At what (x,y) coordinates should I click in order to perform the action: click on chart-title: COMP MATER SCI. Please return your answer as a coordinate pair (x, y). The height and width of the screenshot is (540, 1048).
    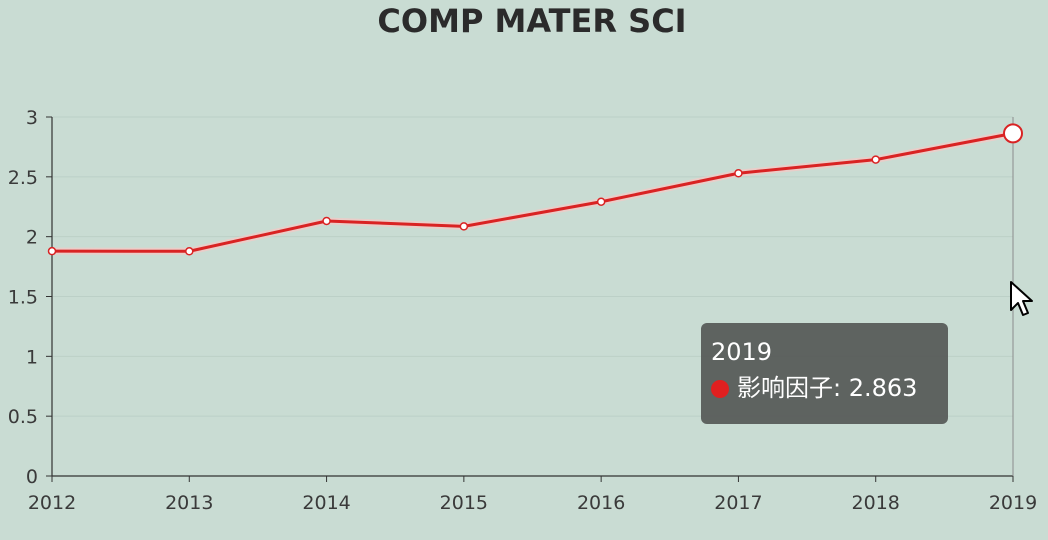
    Looking at the image, I should click on (531, 21).